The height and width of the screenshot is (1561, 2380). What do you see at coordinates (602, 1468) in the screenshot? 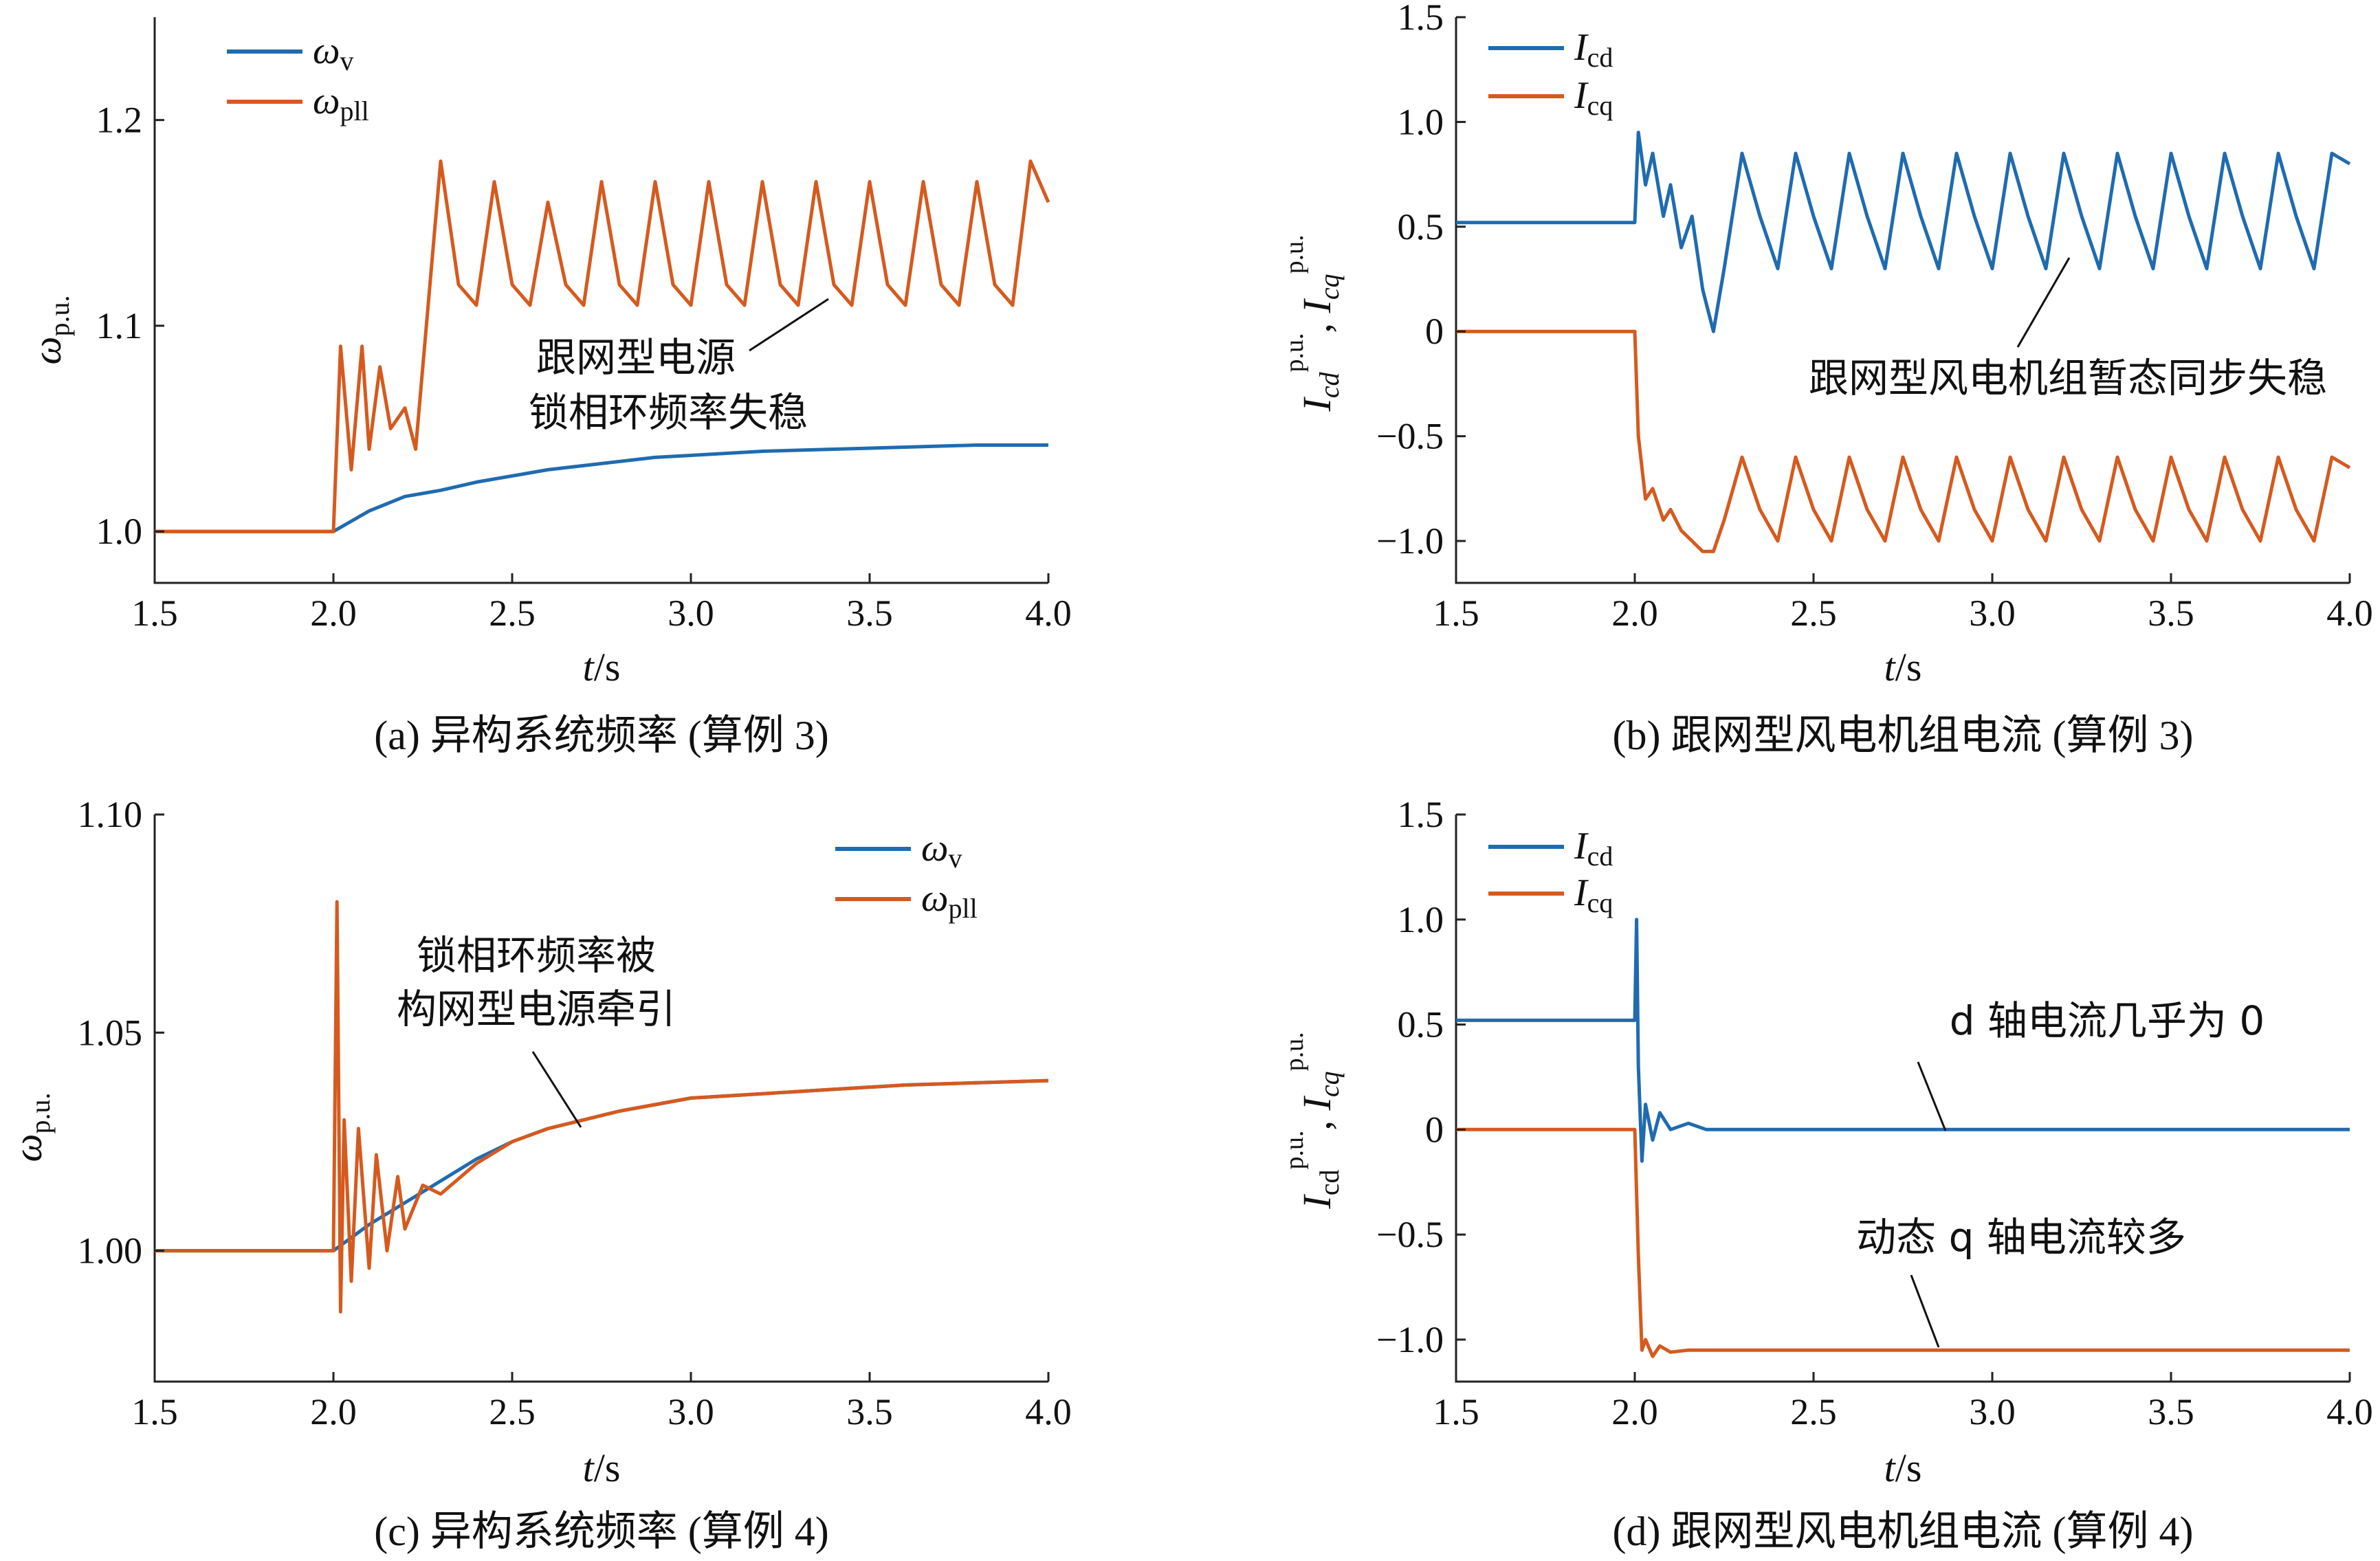
I see `panel-c-xlabel: t/s` at bounding box center [602, 1468].